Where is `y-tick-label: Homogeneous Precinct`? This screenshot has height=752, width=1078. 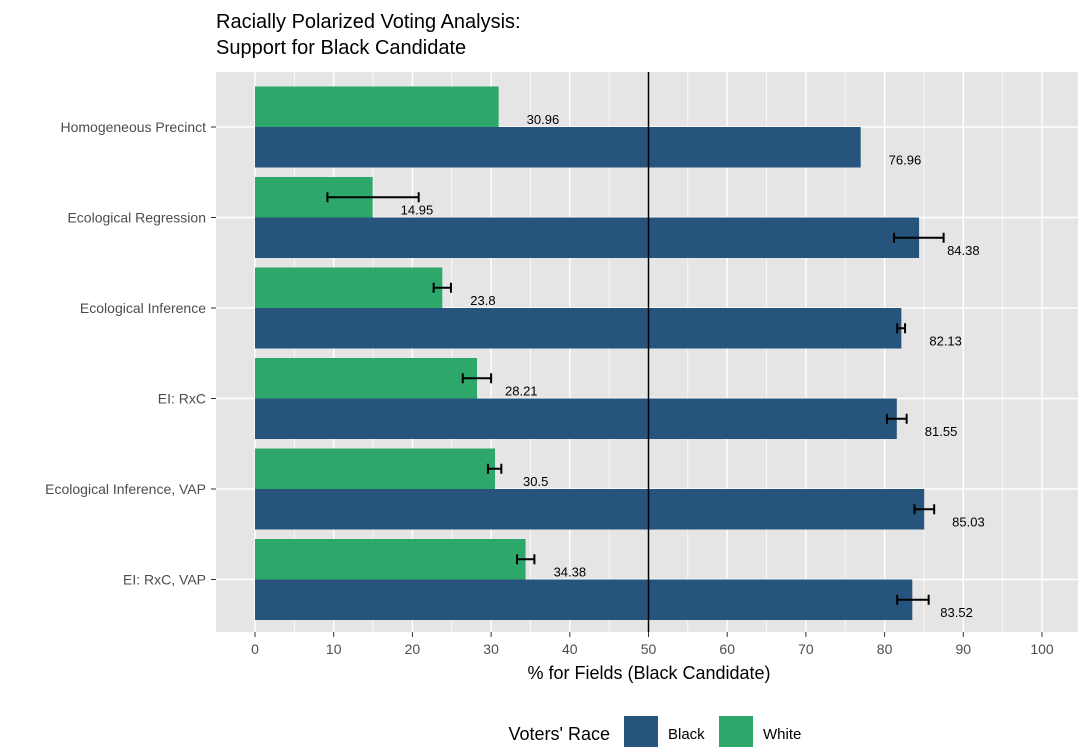
y-tick-label: Homogeneous Precinct is located at coordinates (133, 127).